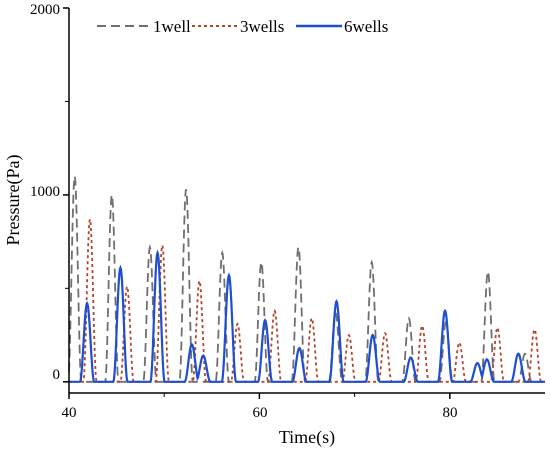 This screenshot has width=550, height=450. I want to click on x-tick-label-80: 80, so click(450, 413).